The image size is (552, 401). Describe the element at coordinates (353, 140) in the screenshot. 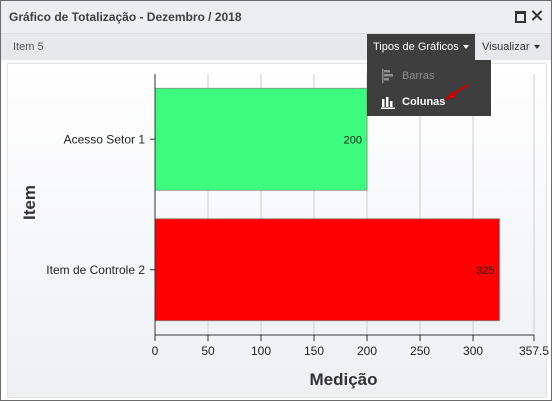

I see `bar-data-label: 200` at that location.